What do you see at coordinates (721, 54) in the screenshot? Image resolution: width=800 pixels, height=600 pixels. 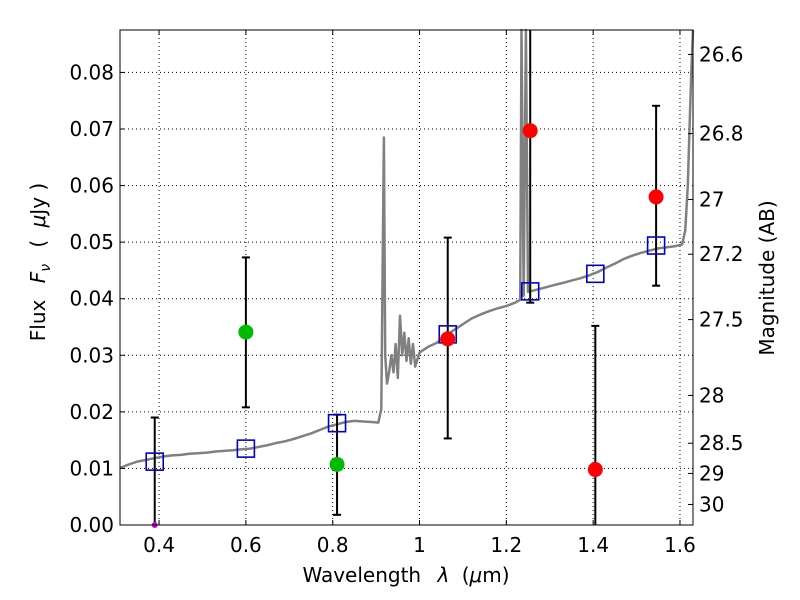 I see `y2-tick-label: 26.6` at bounding box center [721, 54].